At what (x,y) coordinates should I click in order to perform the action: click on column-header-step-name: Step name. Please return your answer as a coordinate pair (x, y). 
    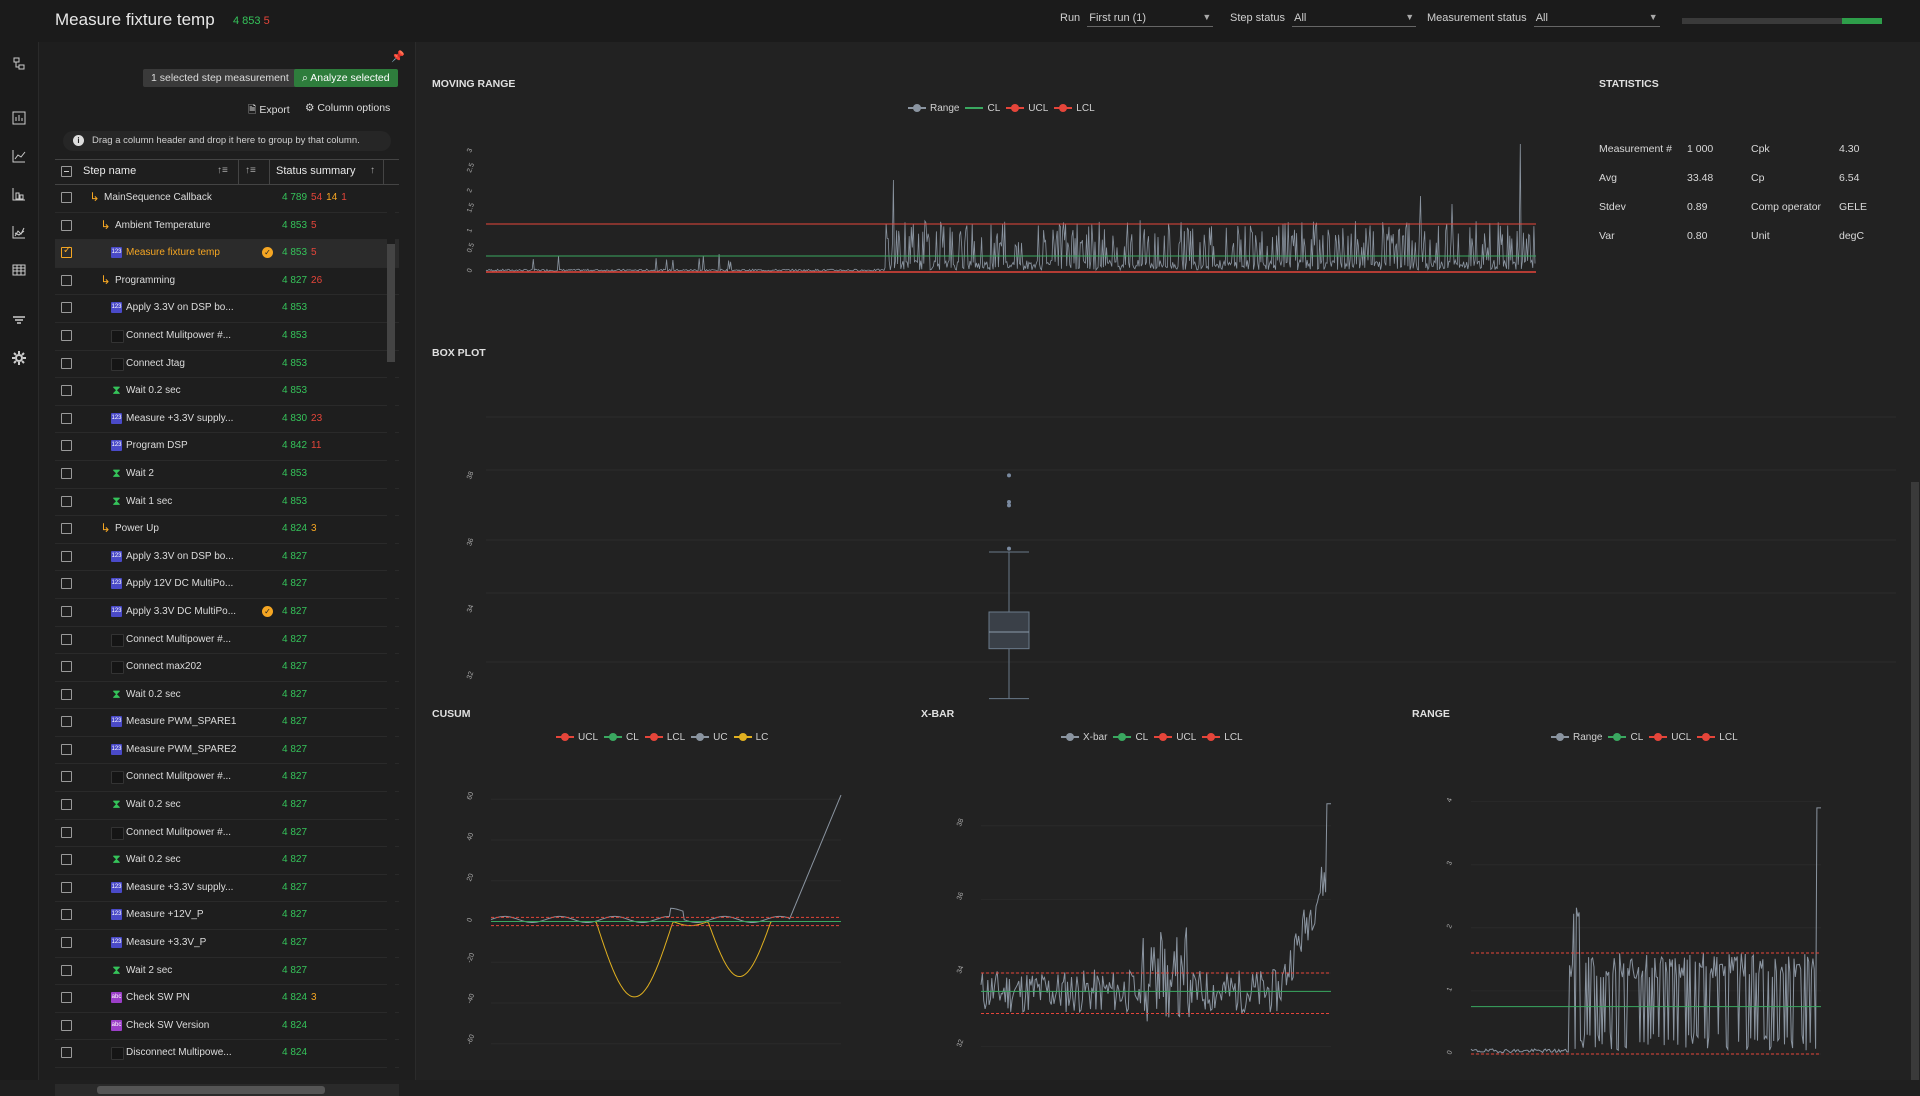
    Looking at the image, I should click on (110, 171).